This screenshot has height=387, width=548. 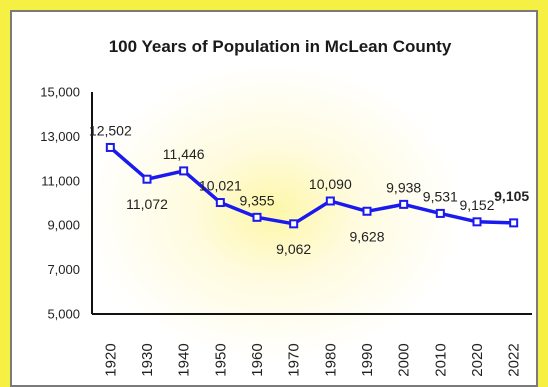 I want to click on data-label: 9,628, so click(x=366, y=236).